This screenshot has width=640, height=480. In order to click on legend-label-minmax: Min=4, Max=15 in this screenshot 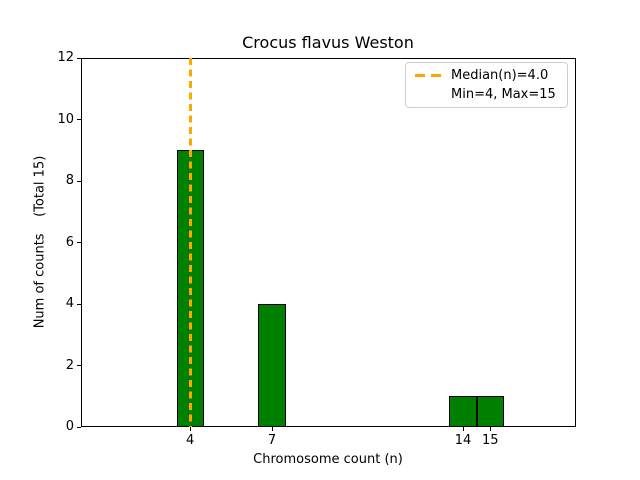, I will do `click(503, 94)`.